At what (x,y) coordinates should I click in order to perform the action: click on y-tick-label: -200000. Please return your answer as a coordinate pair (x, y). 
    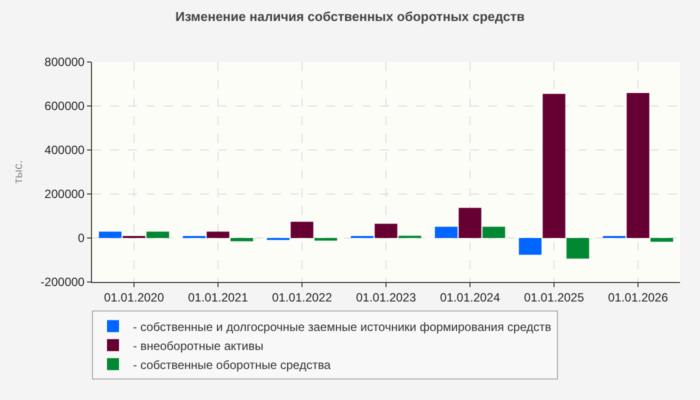
    Looking at the image, I should click on (62, 282).